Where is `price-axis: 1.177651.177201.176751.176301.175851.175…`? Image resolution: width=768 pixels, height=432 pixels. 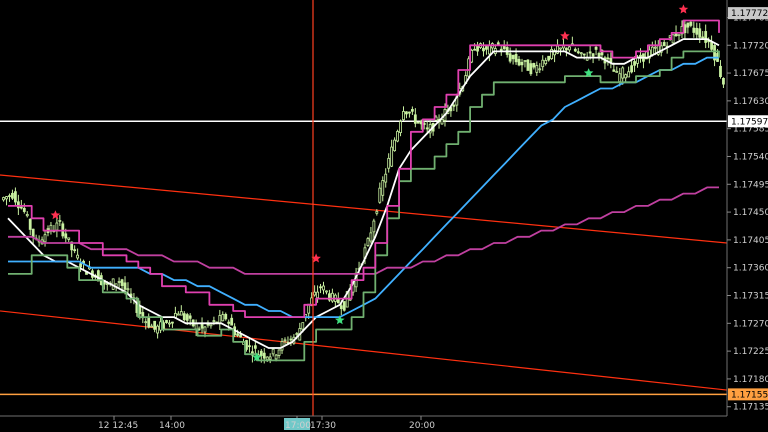
price-axis: 1.177651.177201.176751.176301.175851.175… is located at coordinates (747, 213).